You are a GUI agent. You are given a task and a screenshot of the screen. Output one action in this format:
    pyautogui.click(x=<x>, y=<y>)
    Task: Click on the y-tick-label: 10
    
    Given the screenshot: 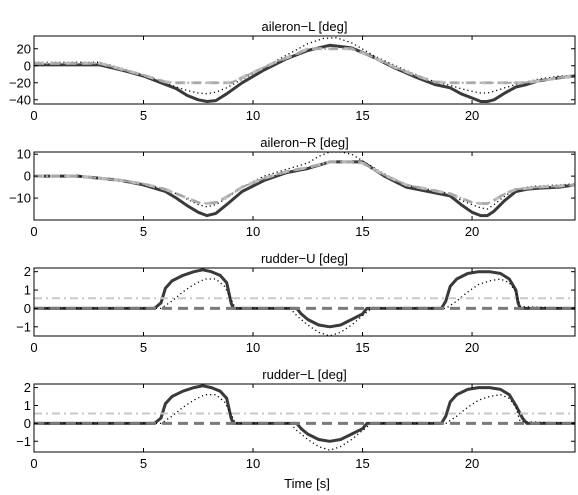 What is the action you would take?
    pyautogui.click(x=24, y=154)
    